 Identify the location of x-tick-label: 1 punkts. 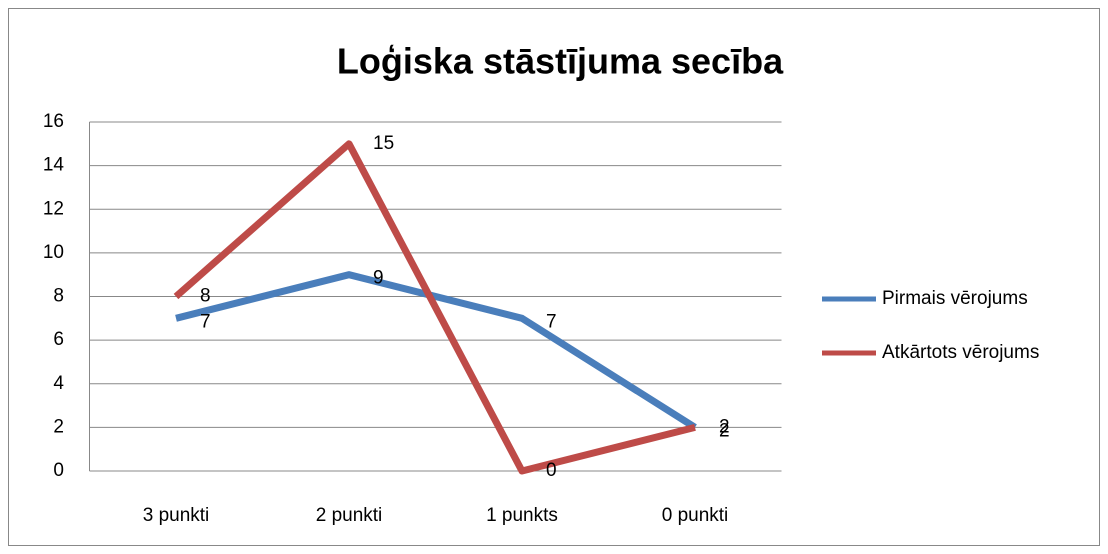
(522, 515).